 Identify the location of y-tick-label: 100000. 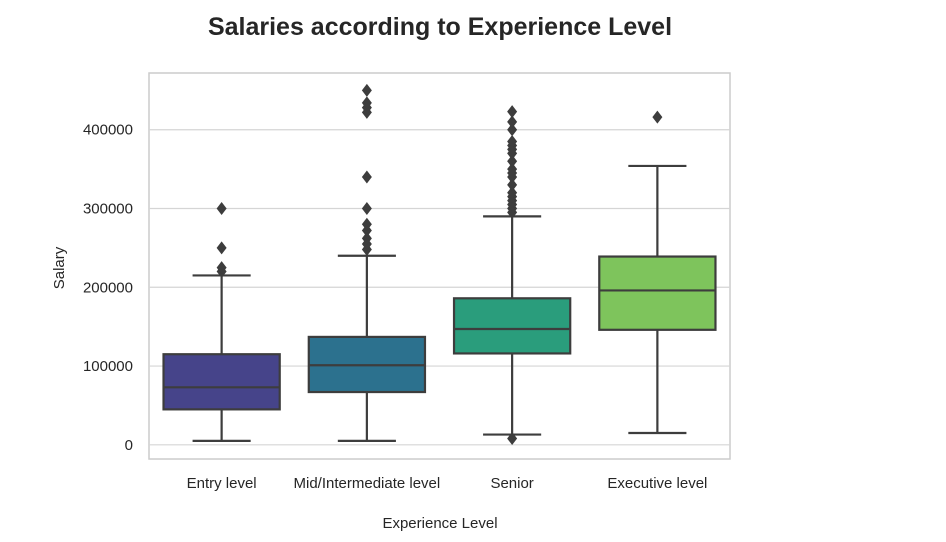
(108, 366).